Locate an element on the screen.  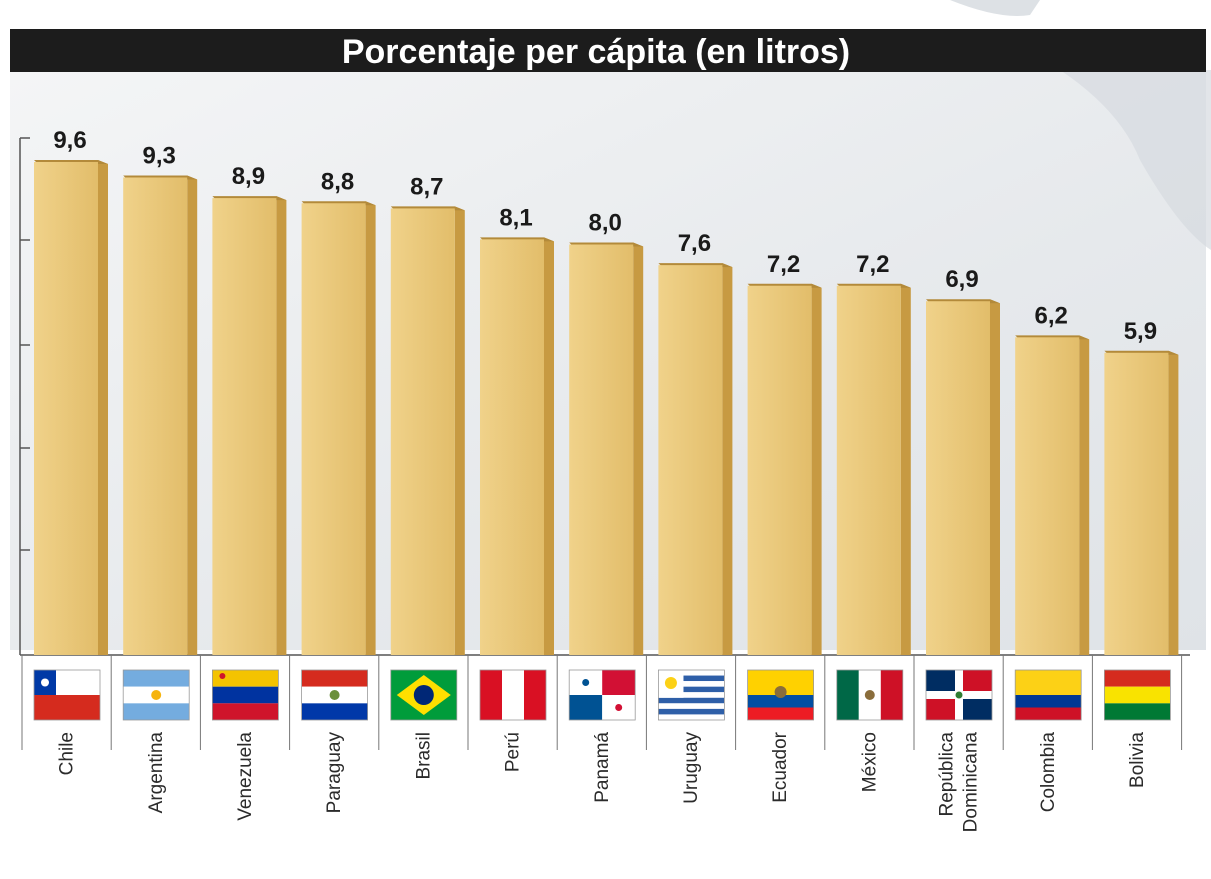
bar-value-label: 9,3 is located at coordinates (159, 155).